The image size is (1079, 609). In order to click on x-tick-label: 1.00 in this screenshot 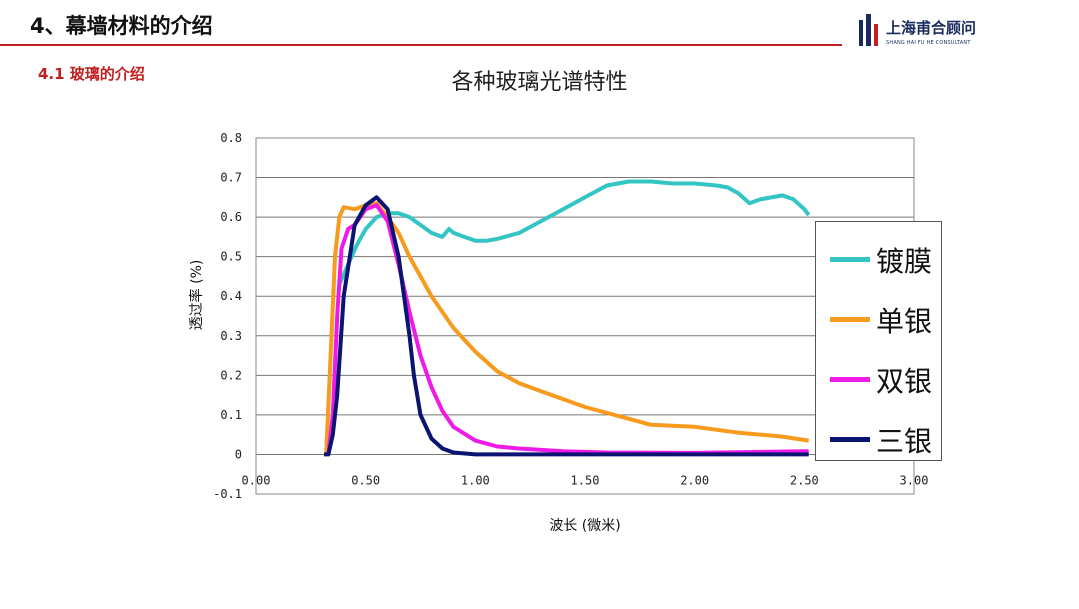, I will do `click(475, 480)`.